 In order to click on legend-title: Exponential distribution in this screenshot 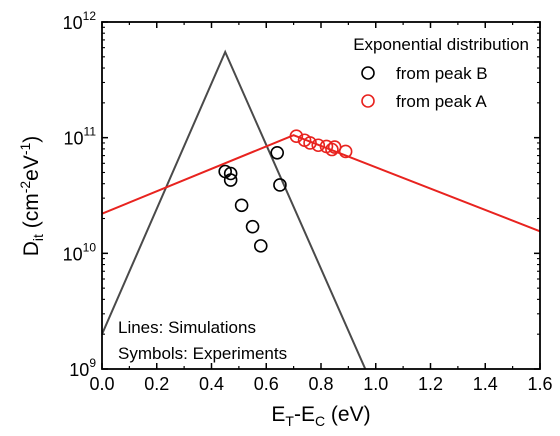, I will do `click(441, 44)`.